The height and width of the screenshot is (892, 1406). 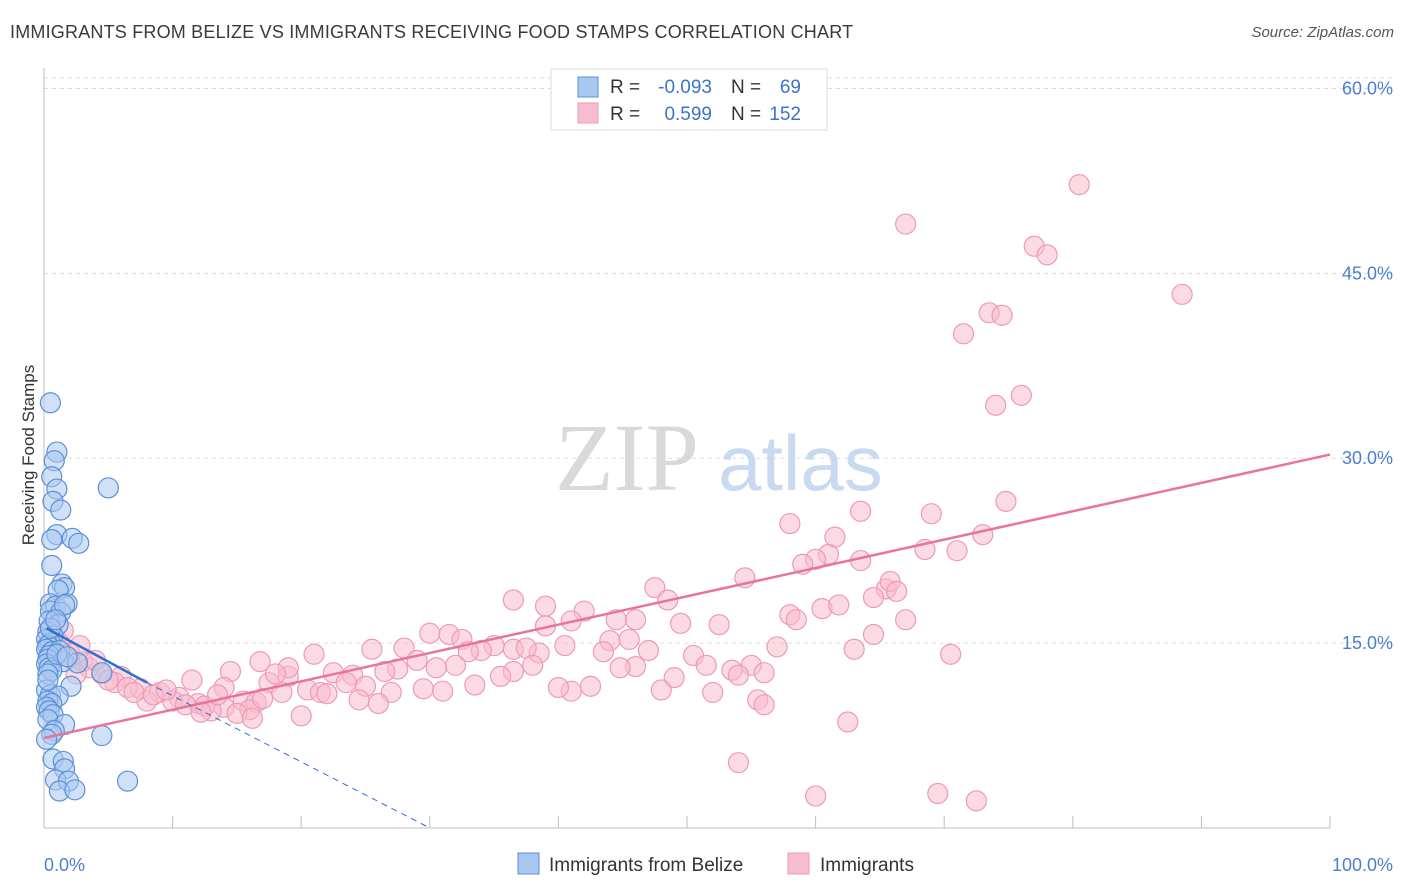 What do you see at coordinates (746, 87) in the screenshot?
I see `legend-n-label-1: N =` at bounding box center [746, 87].